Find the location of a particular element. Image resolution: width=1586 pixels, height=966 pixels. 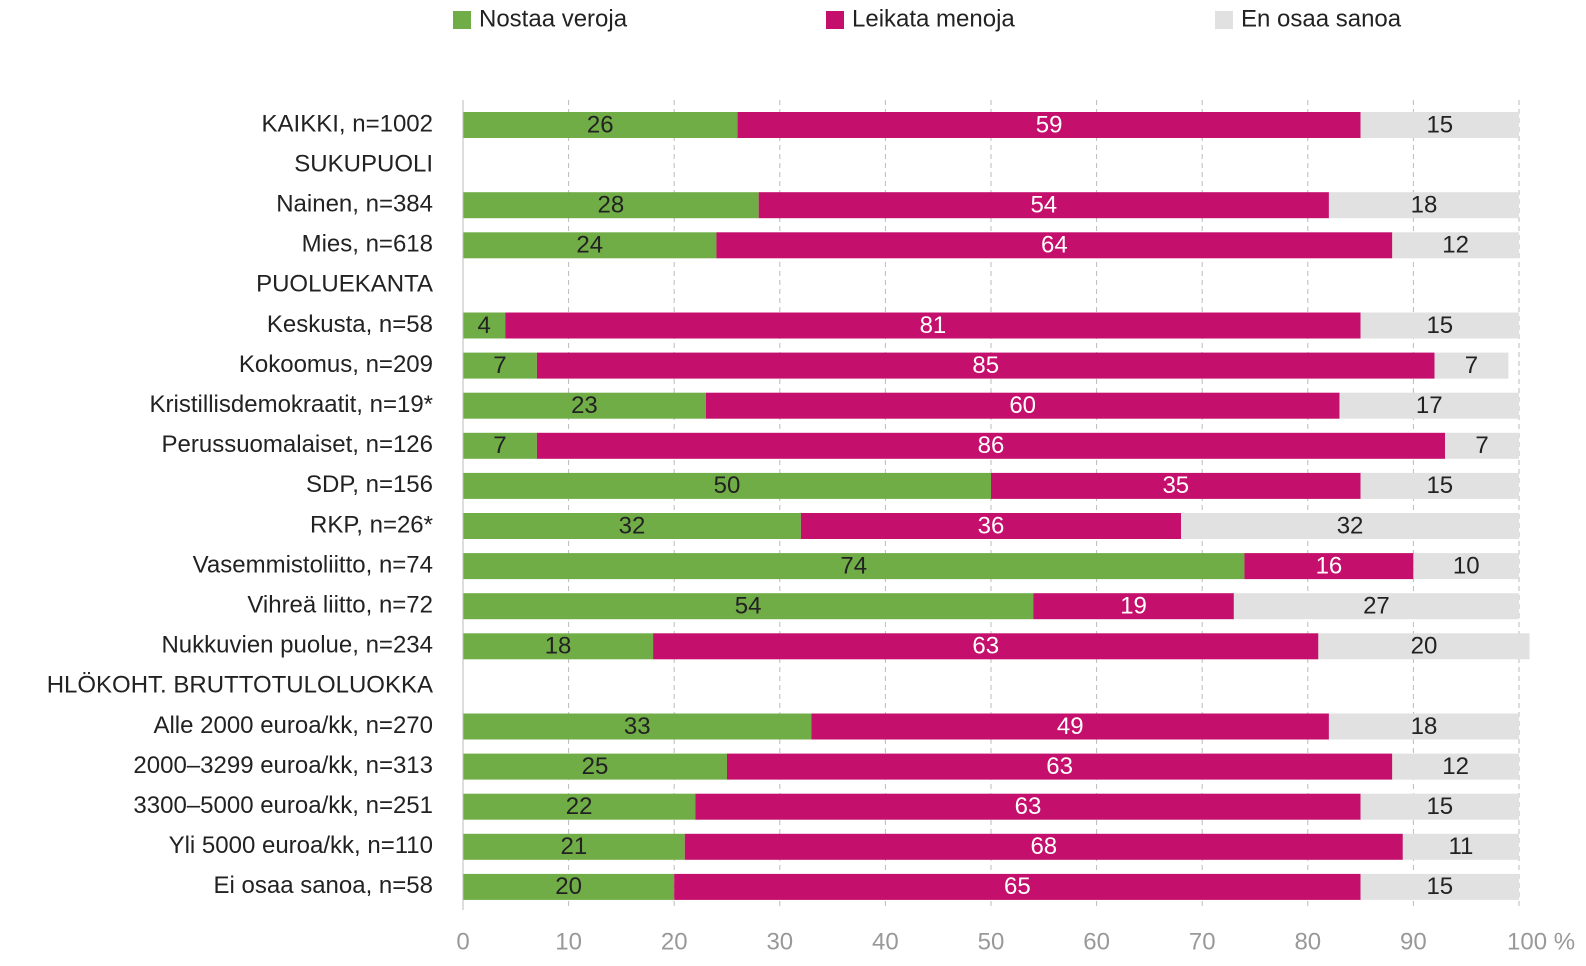

x-tick-label: 0 is located at coordinates (462, 941).